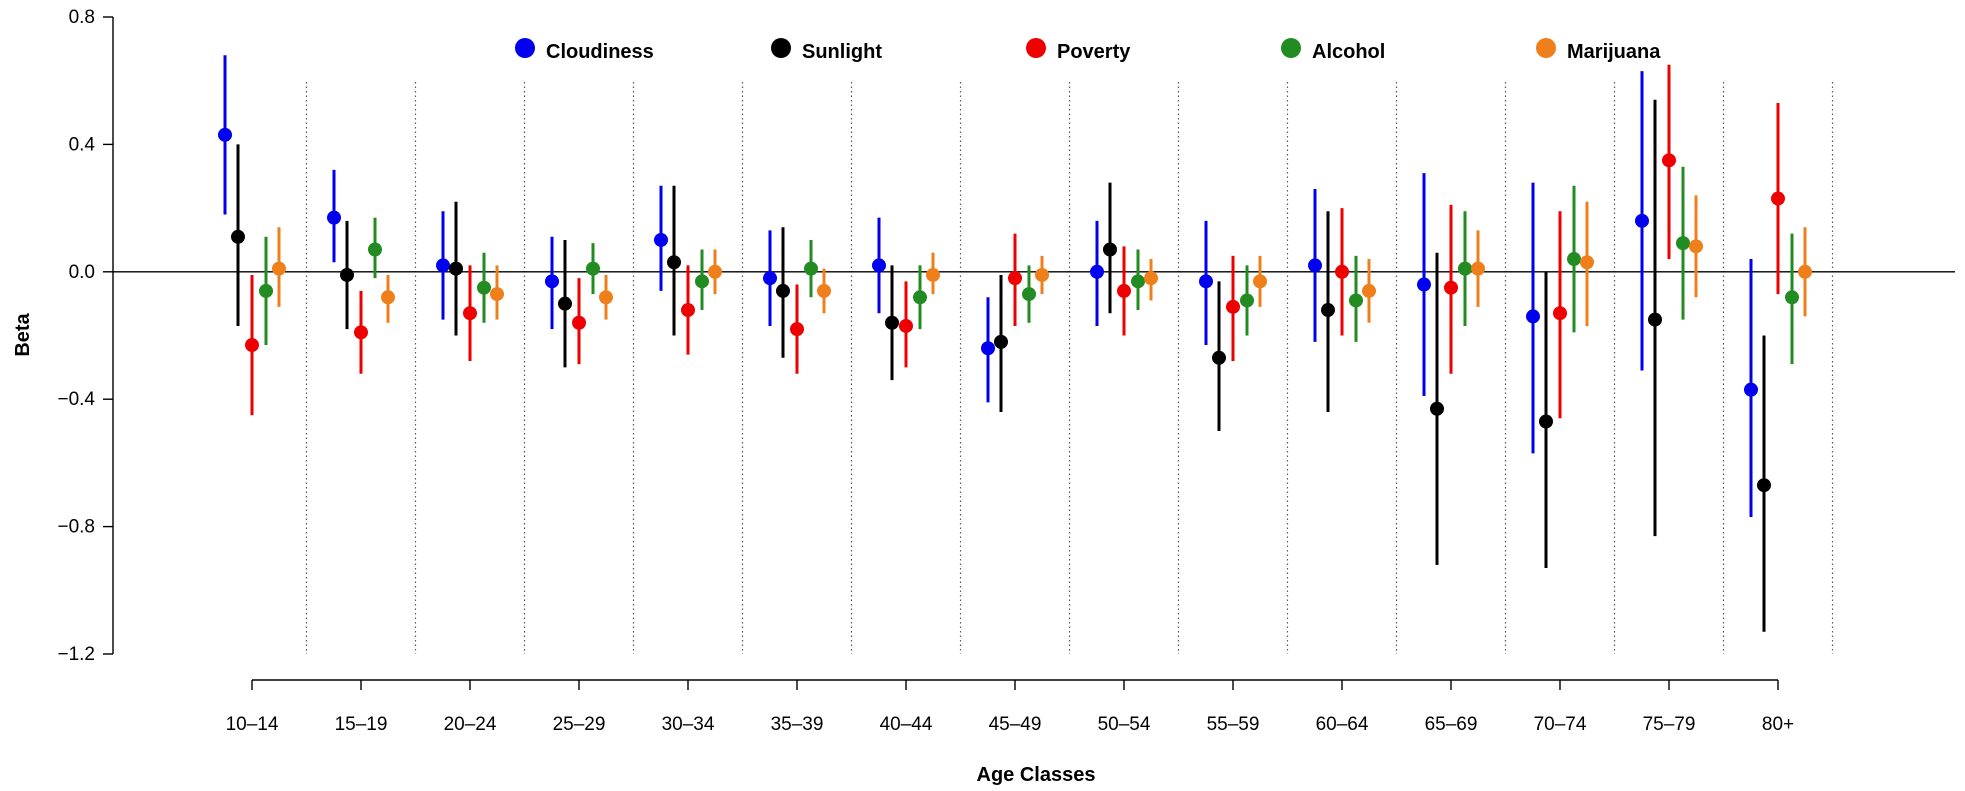 The height and width of the screenshot is (791, 1965). Describe the element at coordinates (1233, 724) in the screenshot. I see `x-tick-label: 55–59` at that location.